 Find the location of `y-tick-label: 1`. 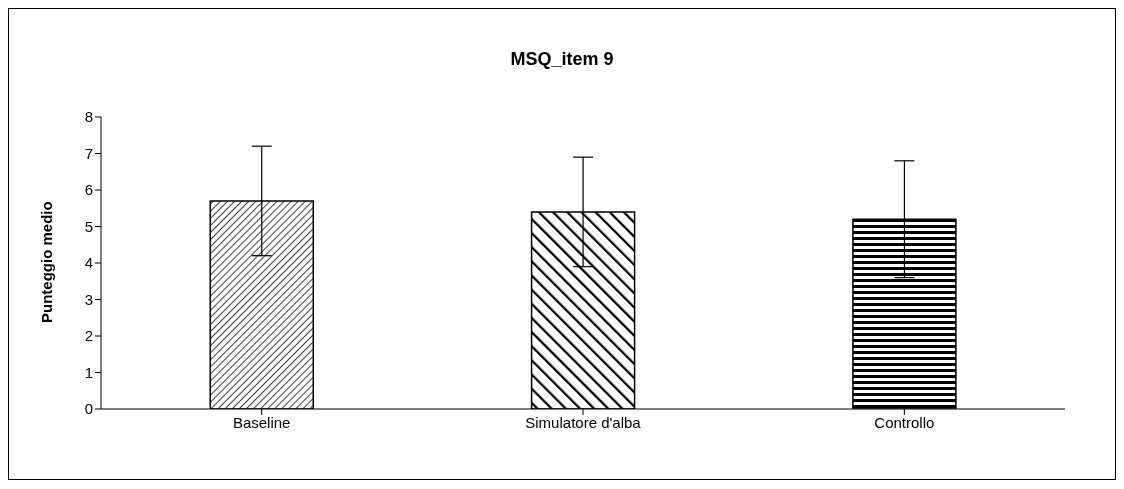

y-tick-label: 1 is located at coordinates (88, 372).